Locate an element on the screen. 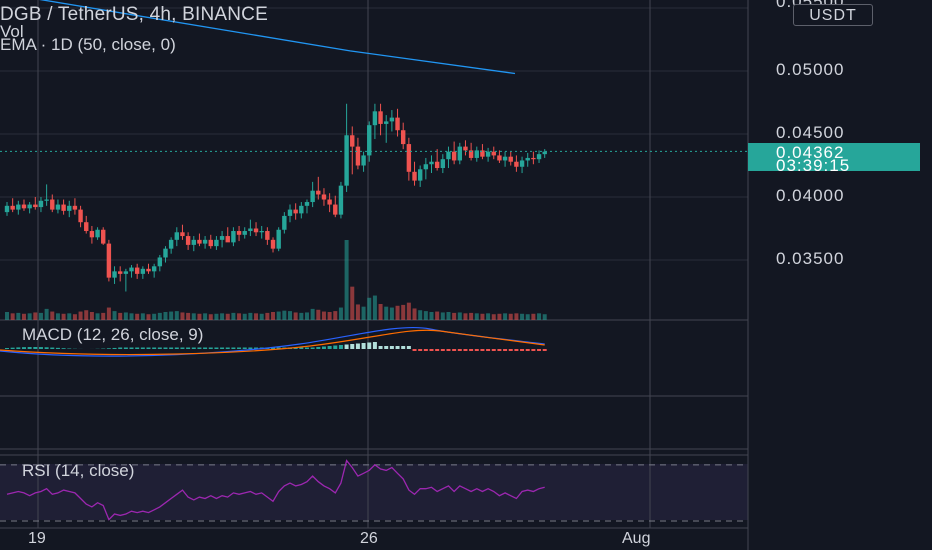 This screenshot has height=550, width=932. ema-label: EMA · 1D (50, close, 0) is located at coordinates (88, 44).